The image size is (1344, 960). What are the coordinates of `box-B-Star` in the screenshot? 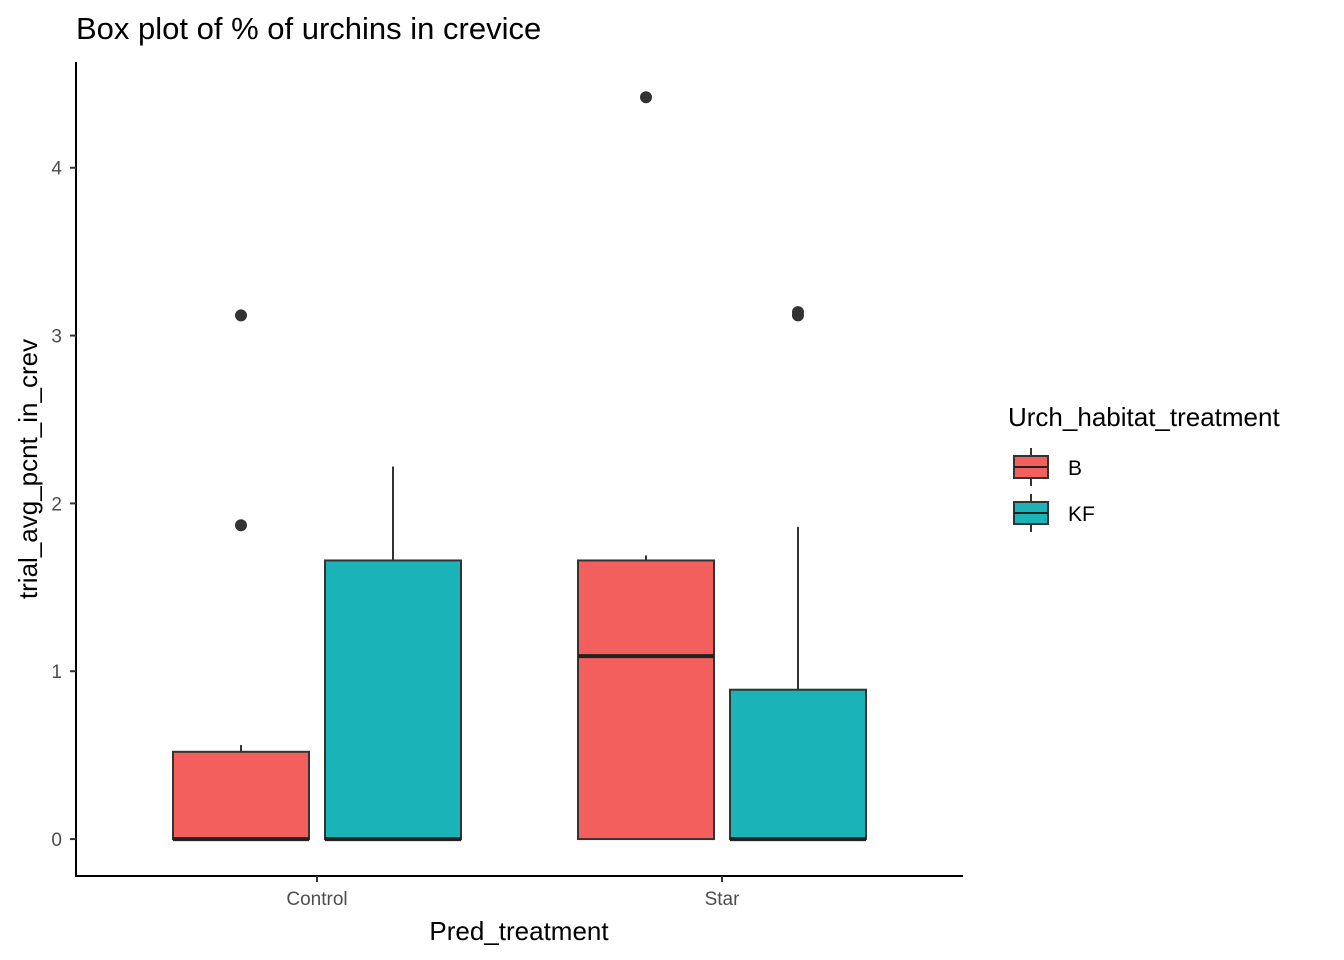 It's located at (646, 466).